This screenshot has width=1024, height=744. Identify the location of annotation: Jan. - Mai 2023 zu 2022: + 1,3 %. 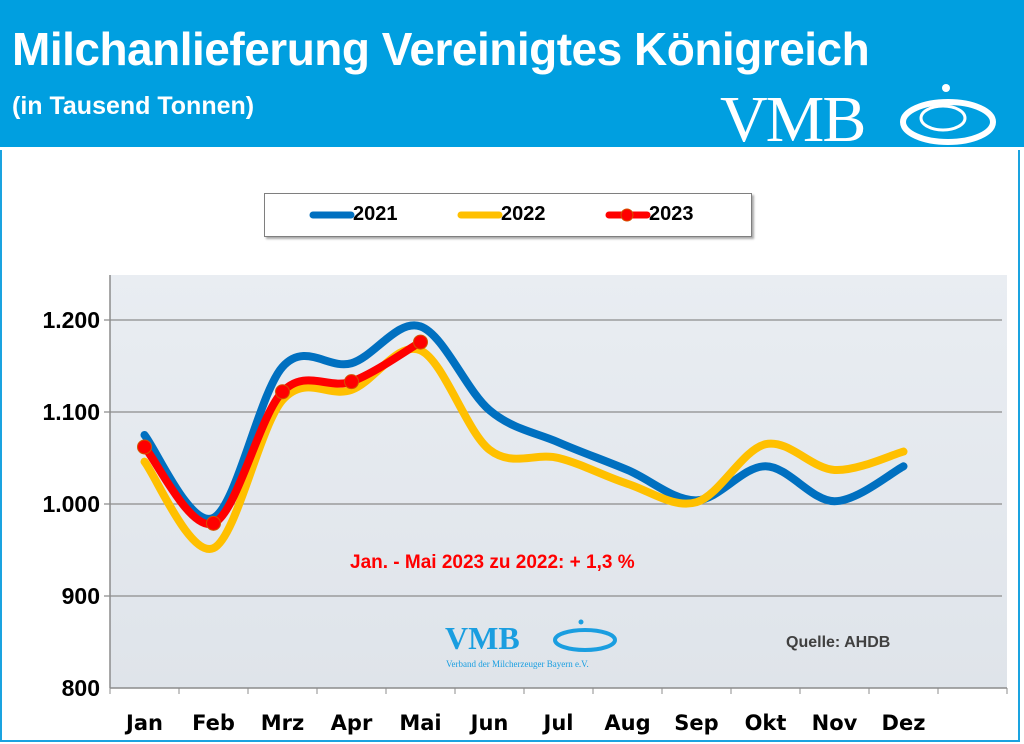
(492, 562).